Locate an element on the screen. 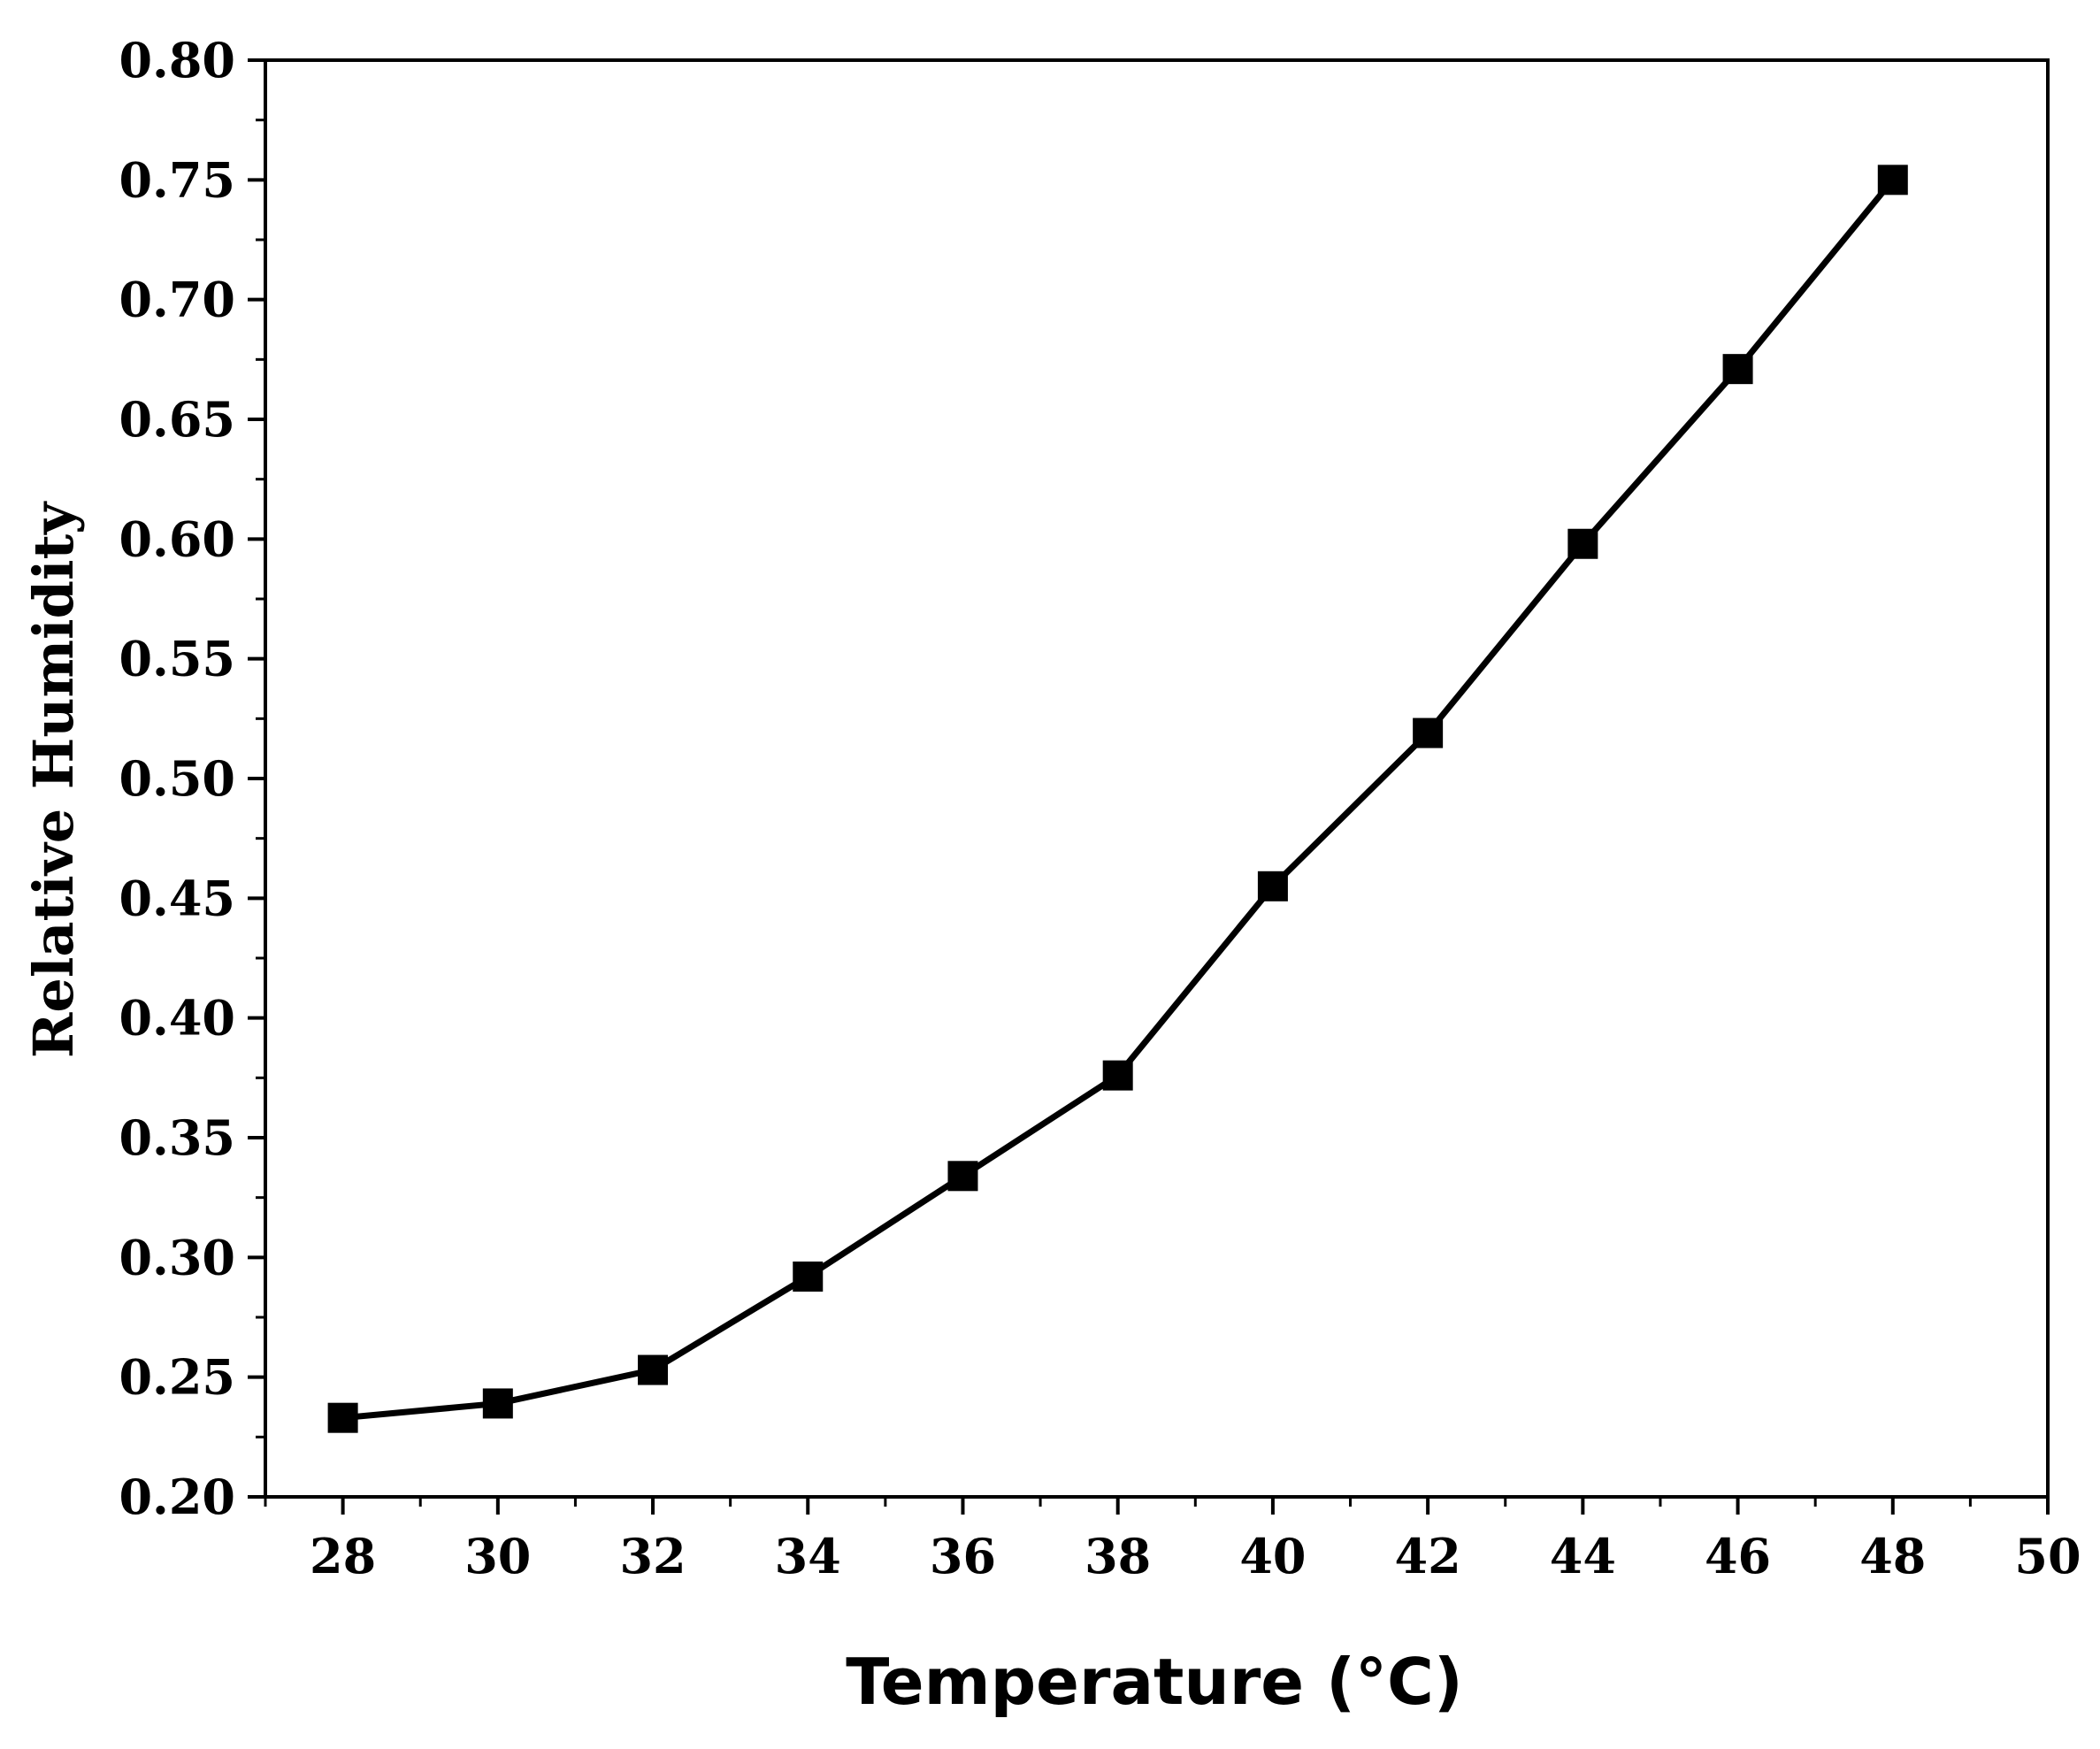  x-tick-label: 44 is located at coordinates (1583, 1556).